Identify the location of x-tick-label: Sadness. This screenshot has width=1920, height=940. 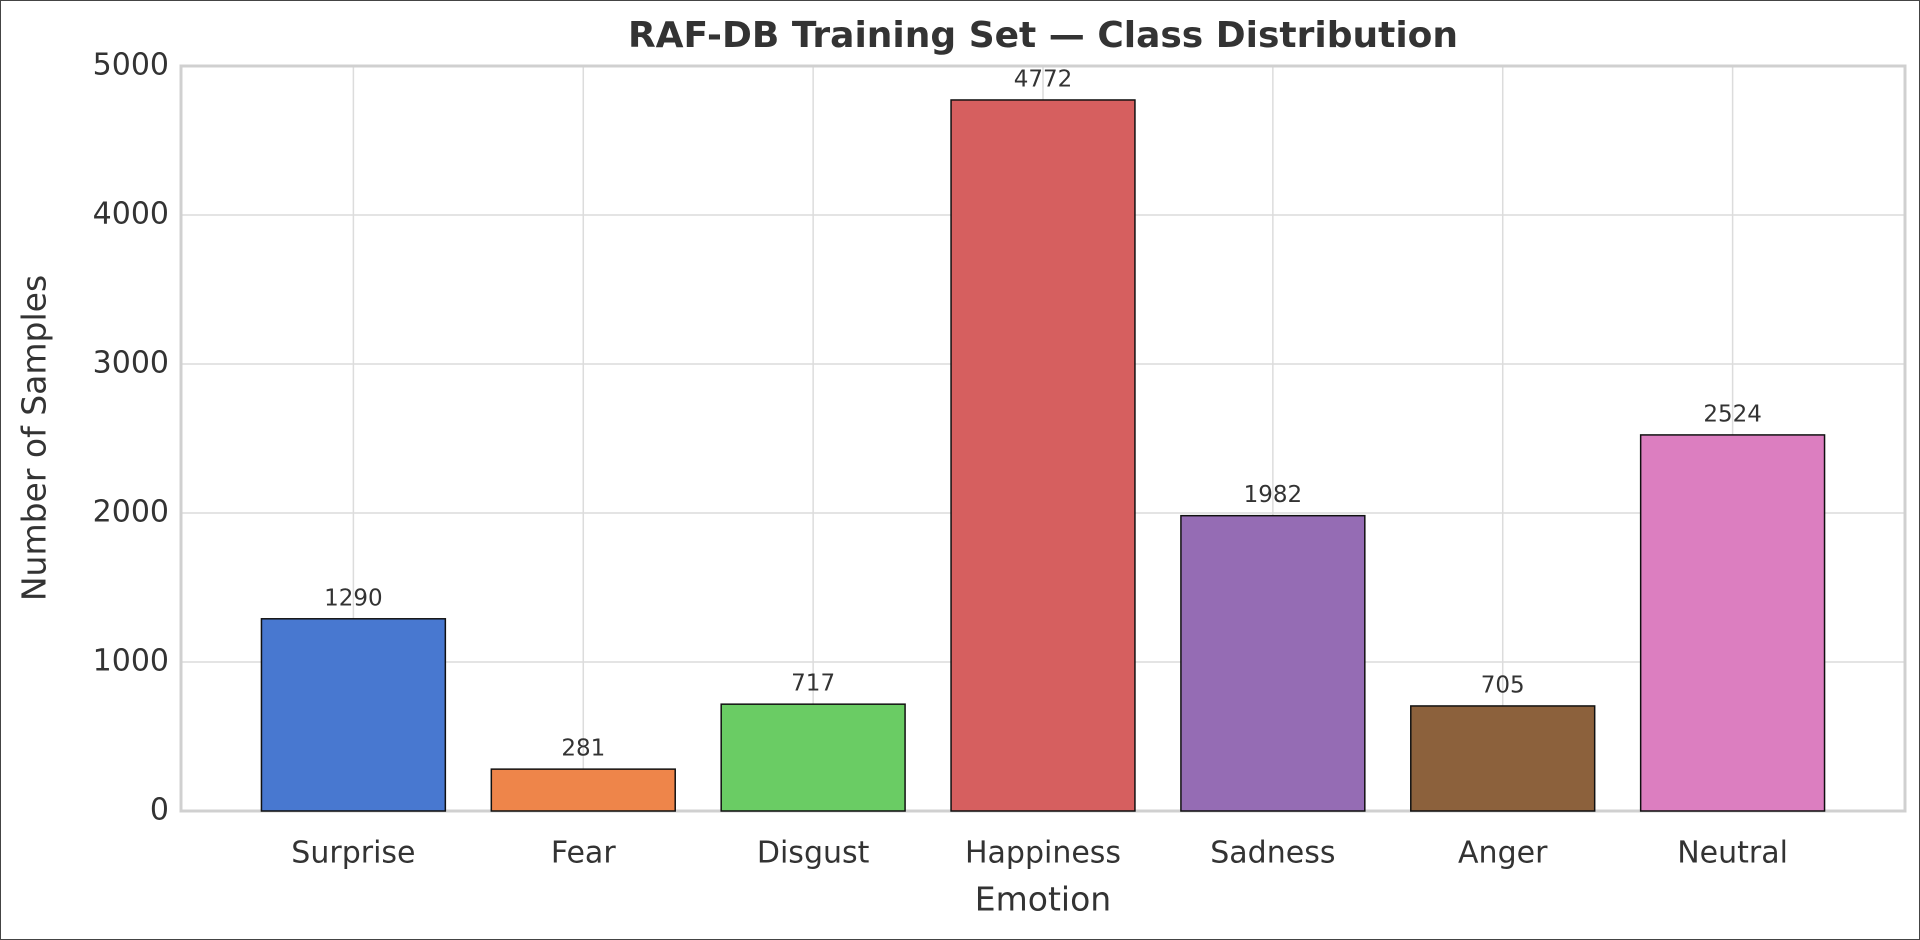
(1272, 853).